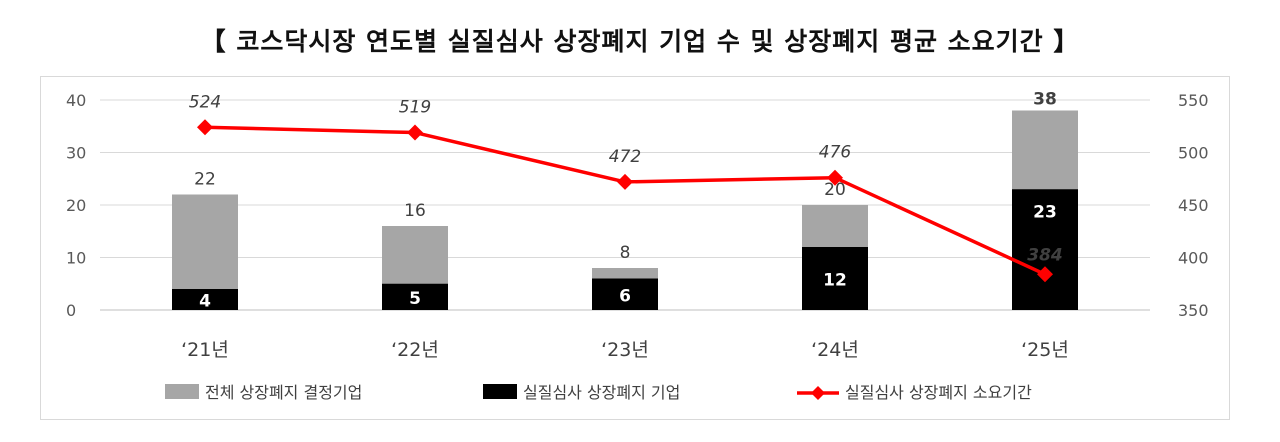 The image size is (1280, 442). What do you see at coordinates (71, 310) in the screenshot?
I see `y-left-tick-label: 0` at bounding box center [71, 310].